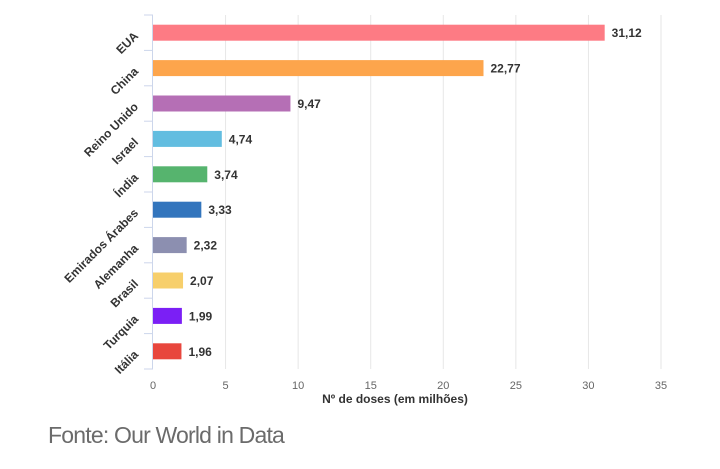  Describe the element at coordinates (588, 386) in the screenshot. I see `x-tick-label: 30` at that location.